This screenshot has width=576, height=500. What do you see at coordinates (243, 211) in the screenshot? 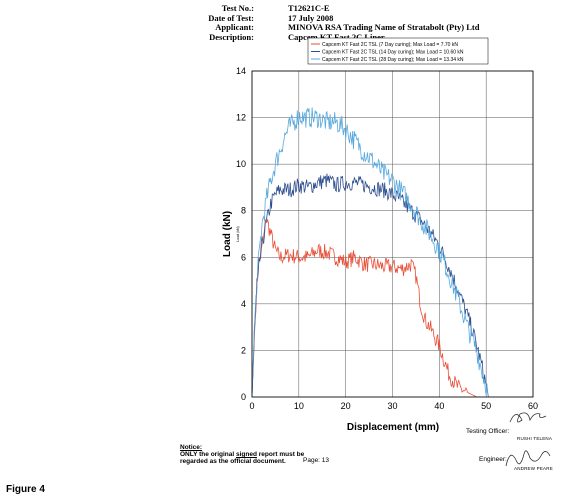
I see `y-tick-label: 8` at bounding box center [243, 211].